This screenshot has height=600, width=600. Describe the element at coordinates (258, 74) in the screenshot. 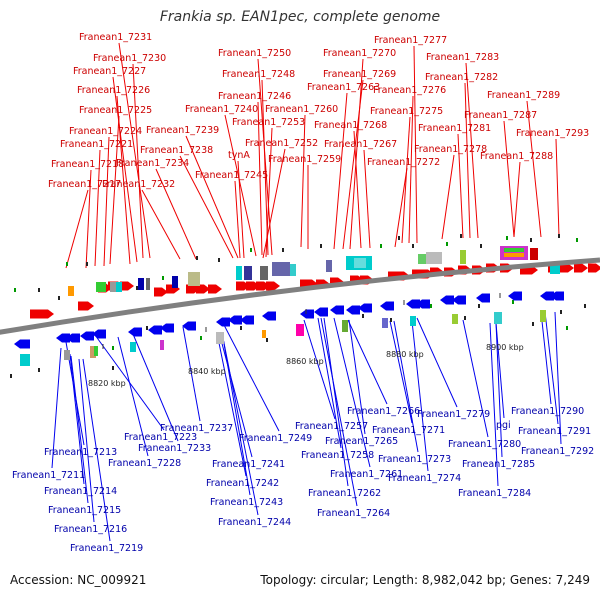

I see `gene-label-top: Franean1_7248` at that location.